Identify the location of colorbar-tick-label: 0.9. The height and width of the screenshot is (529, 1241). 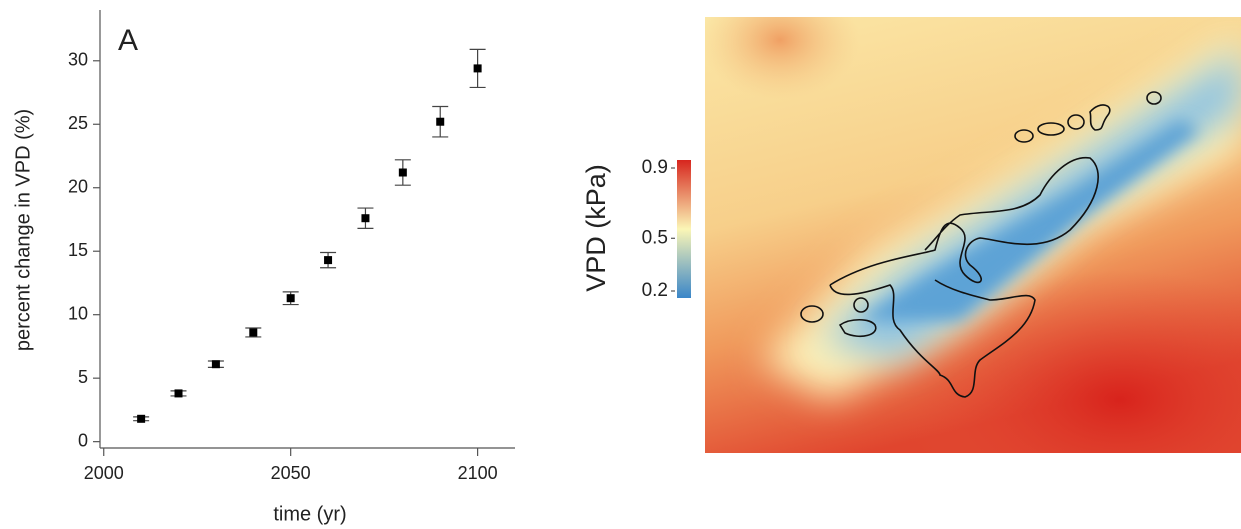
(655, 167).